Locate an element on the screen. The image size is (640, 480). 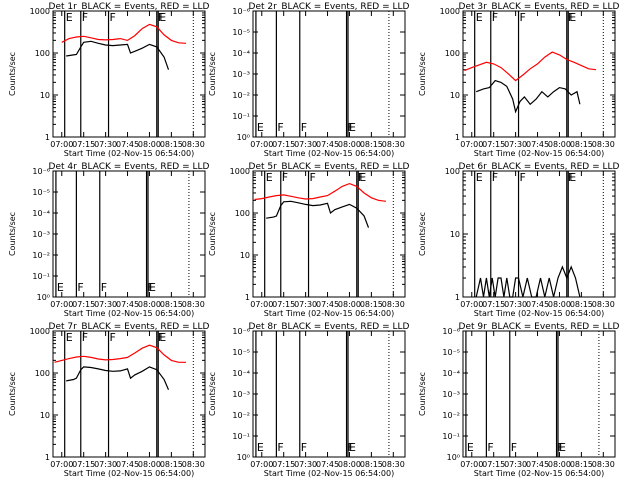
y-tick-label: 10 is located at coordinates (455, 234).